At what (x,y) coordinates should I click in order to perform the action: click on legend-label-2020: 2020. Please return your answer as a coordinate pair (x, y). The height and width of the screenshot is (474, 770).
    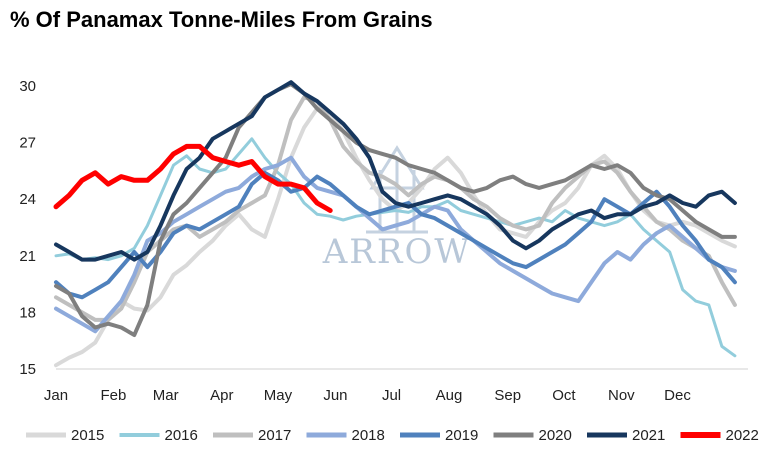
    Looking at the image, I should click on (555, 435).